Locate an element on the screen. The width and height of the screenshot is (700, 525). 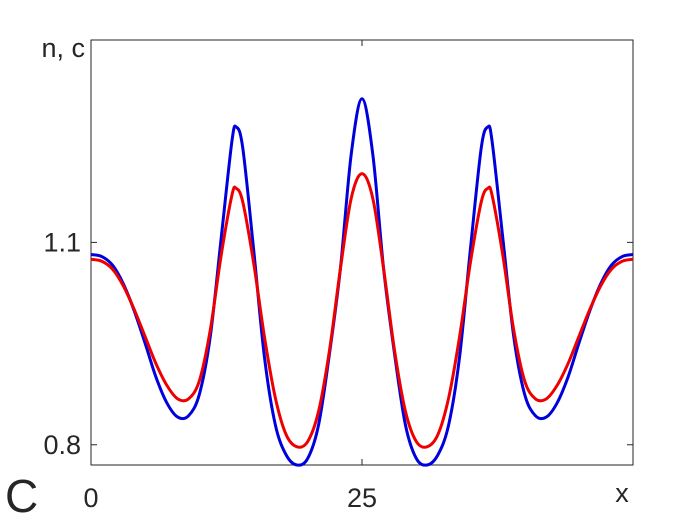
panel-label: C is located at coordinates (21, 496).